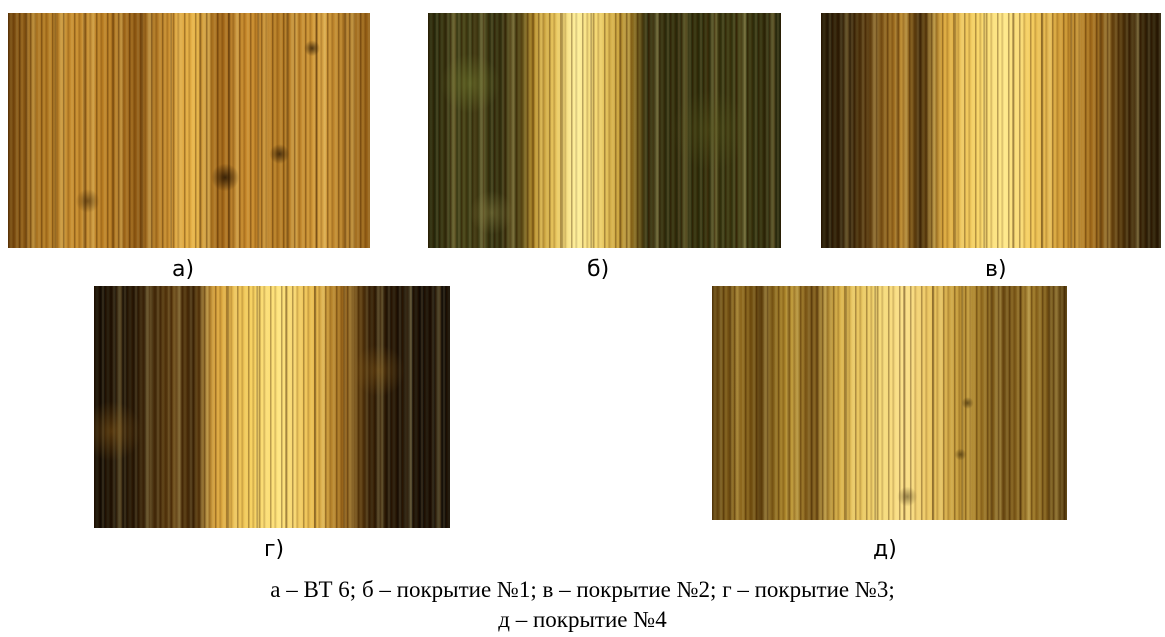  What do you see at coordinates (885, 549) in the screenshot?
I see `label-d: д)` at bounding box center [885, 549].